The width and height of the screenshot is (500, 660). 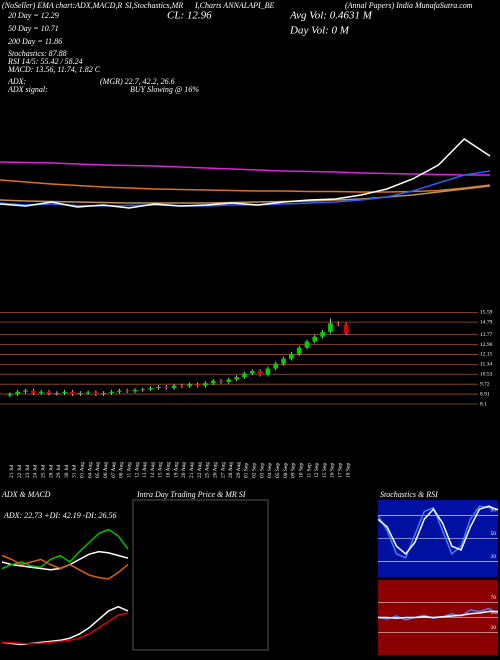 What do you see at coordinates (145, 470) in the screenshot?
I see `x-tick-label: 13 Aug` at bounding box center [145, 470].